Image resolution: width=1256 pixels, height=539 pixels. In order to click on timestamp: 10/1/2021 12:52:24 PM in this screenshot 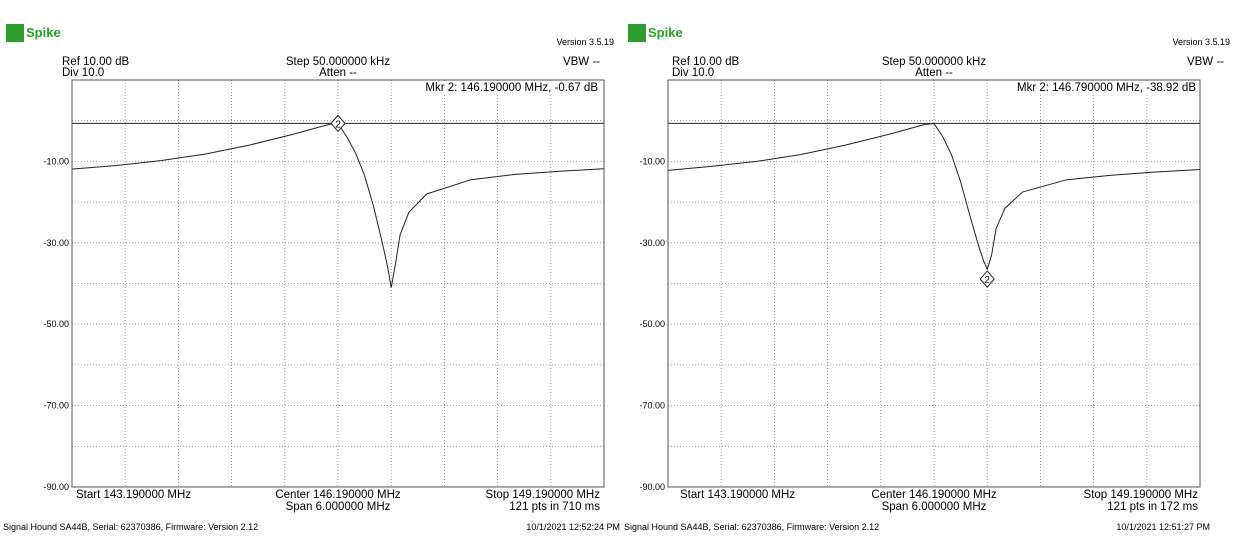, I will do `click(573, 527)`.